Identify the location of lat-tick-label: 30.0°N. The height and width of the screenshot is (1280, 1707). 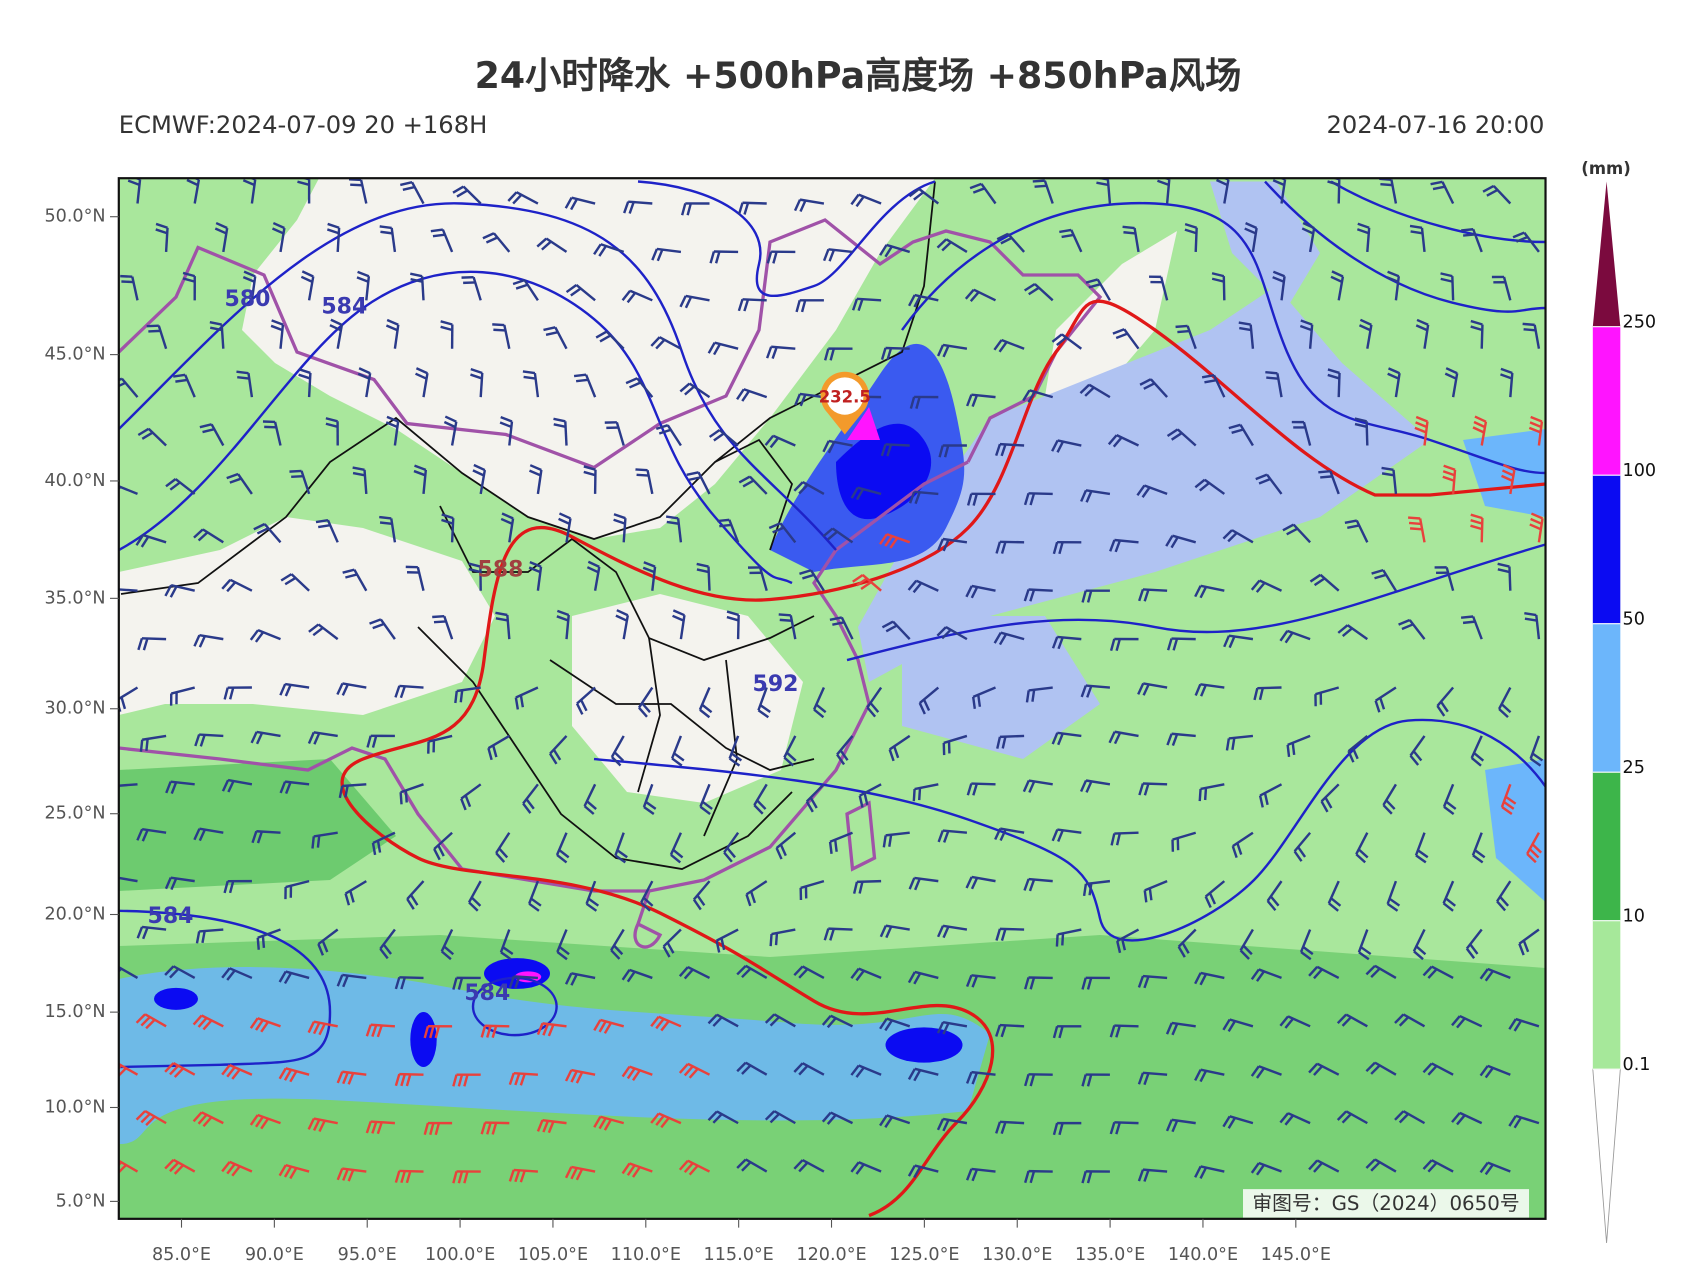
(74, 709).